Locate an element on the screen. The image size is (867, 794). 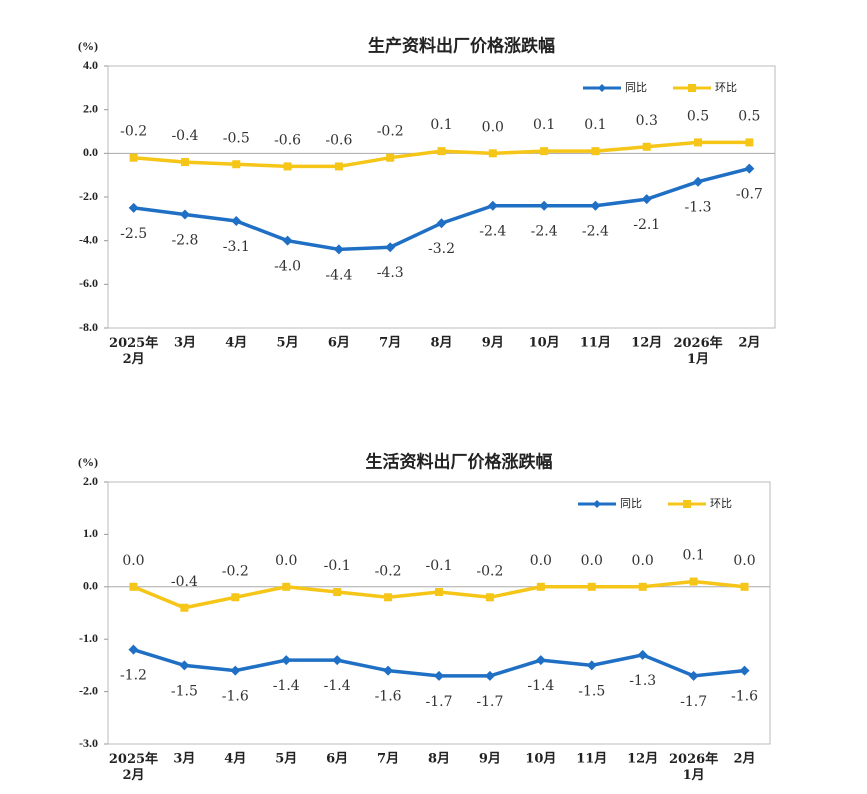
x-tick-label: 2026年 1月 is located at coordinates (697, 351).